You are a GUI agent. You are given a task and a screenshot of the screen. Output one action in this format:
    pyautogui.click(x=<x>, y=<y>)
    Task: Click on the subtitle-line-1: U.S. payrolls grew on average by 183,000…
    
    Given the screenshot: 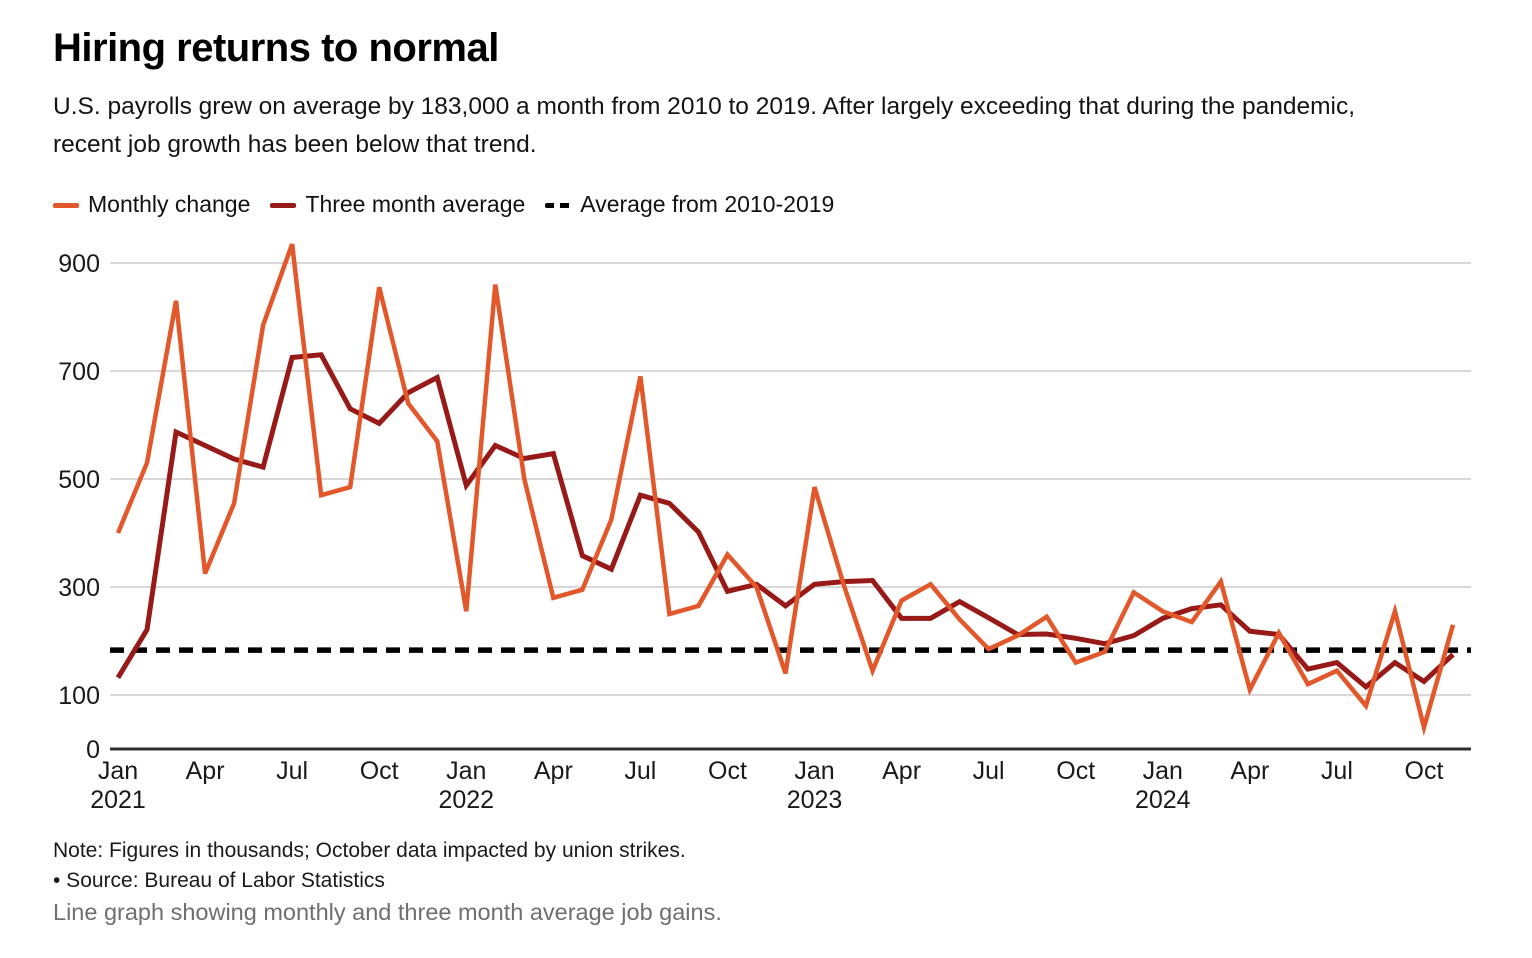 What is the action you would take?
    pyautogui.click(x=704, y=106)
    